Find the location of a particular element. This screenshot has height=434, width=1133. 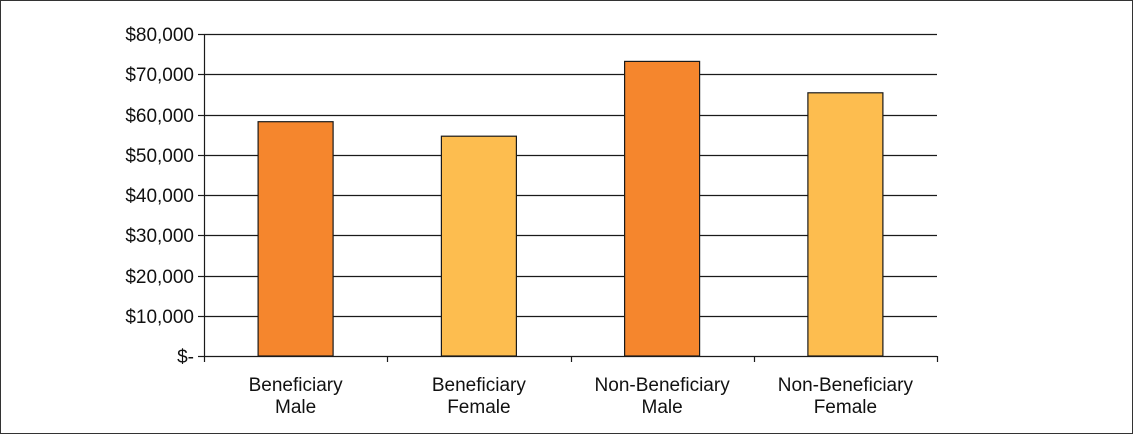

y-tick-label: $- is located at coordinates (185, 357).